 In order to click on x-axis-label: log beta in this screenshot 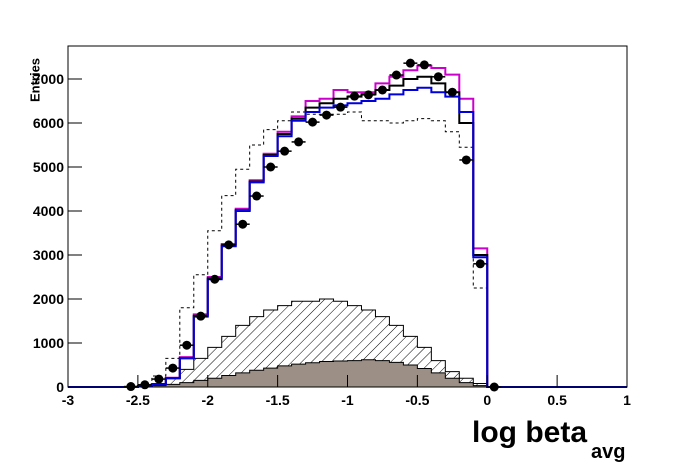, I will do `click(529, 432)`.